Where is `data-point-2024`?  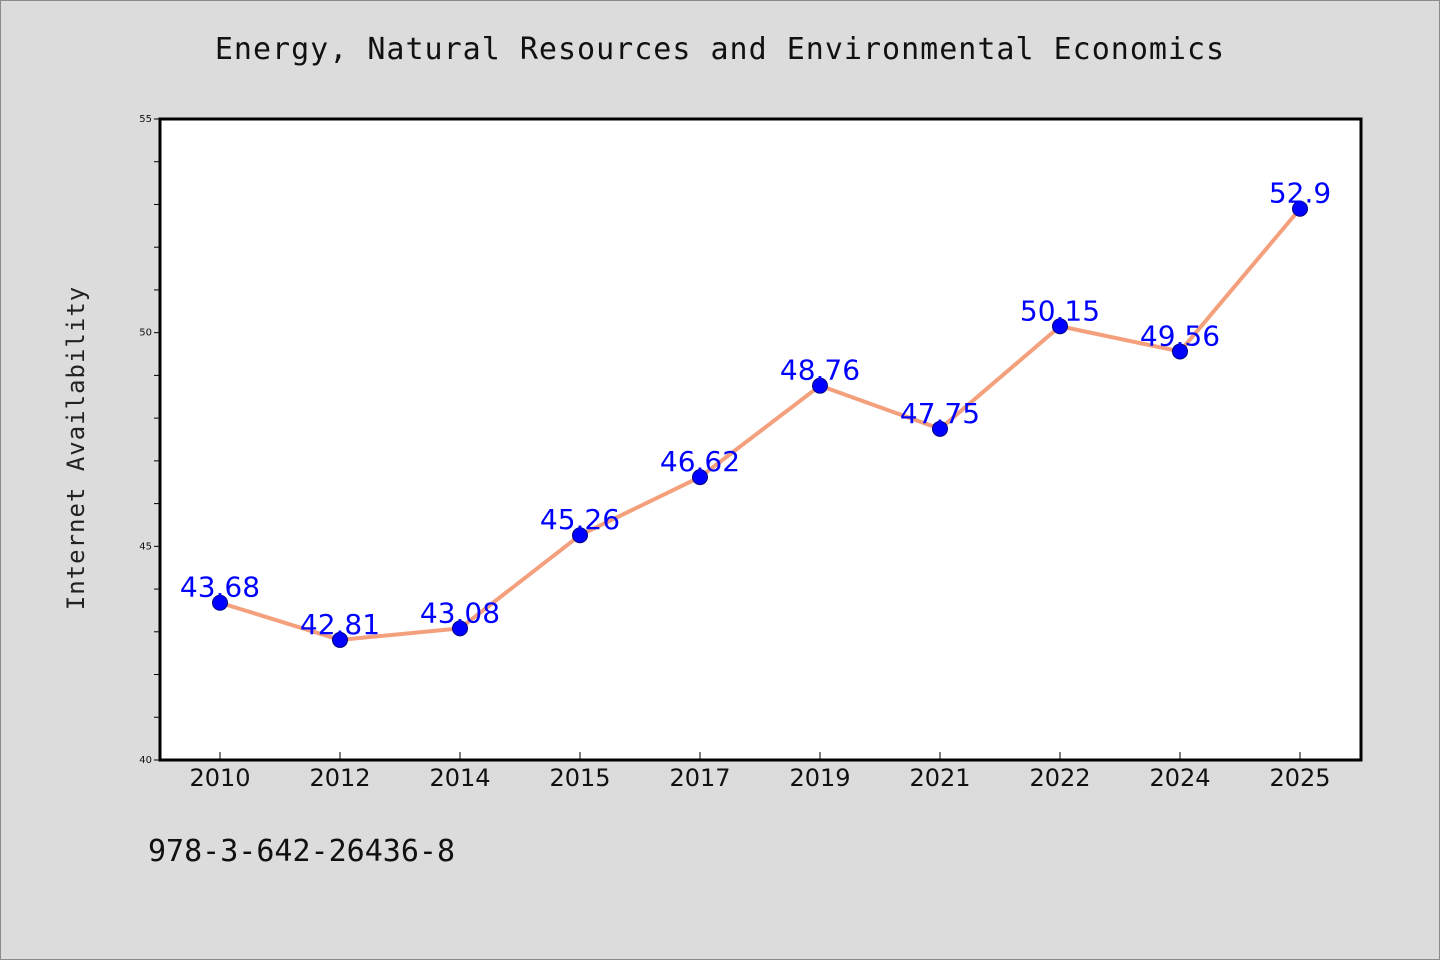
data-point-2024 is located at coordinates (1180, 351).